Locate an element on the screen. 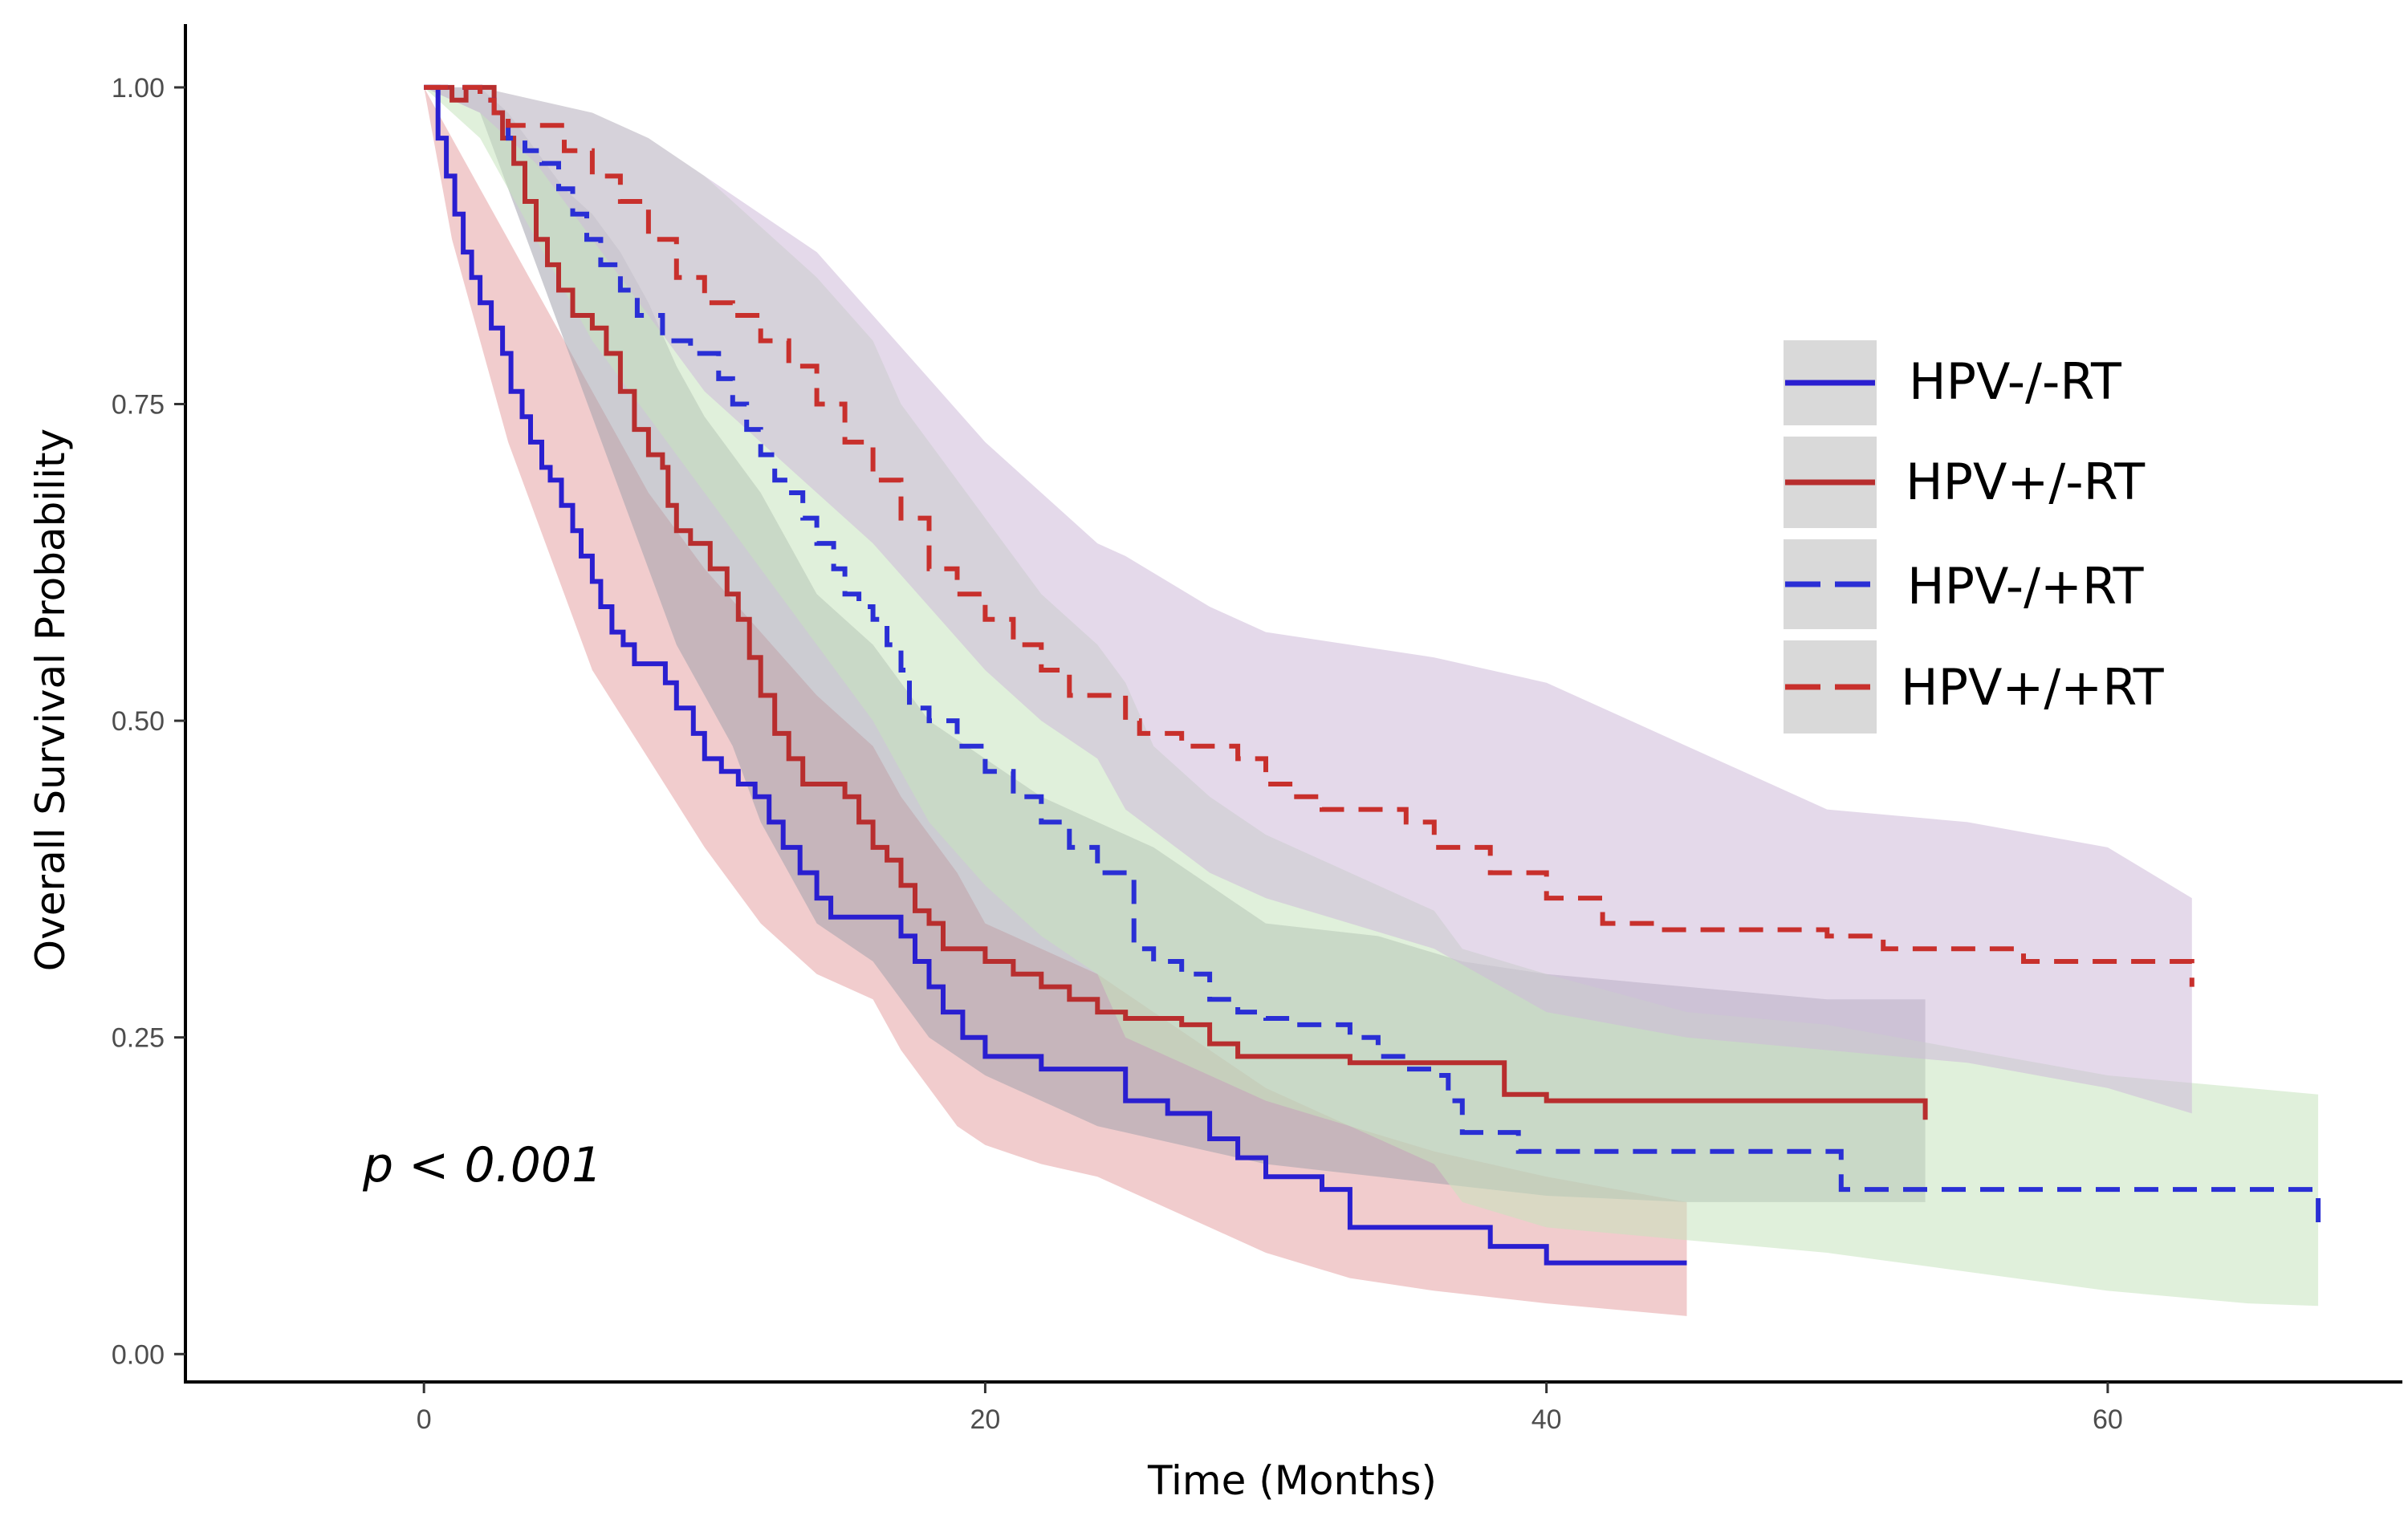  p-value-annotation: p < 0.001 is located at coordinates (482, 1165).